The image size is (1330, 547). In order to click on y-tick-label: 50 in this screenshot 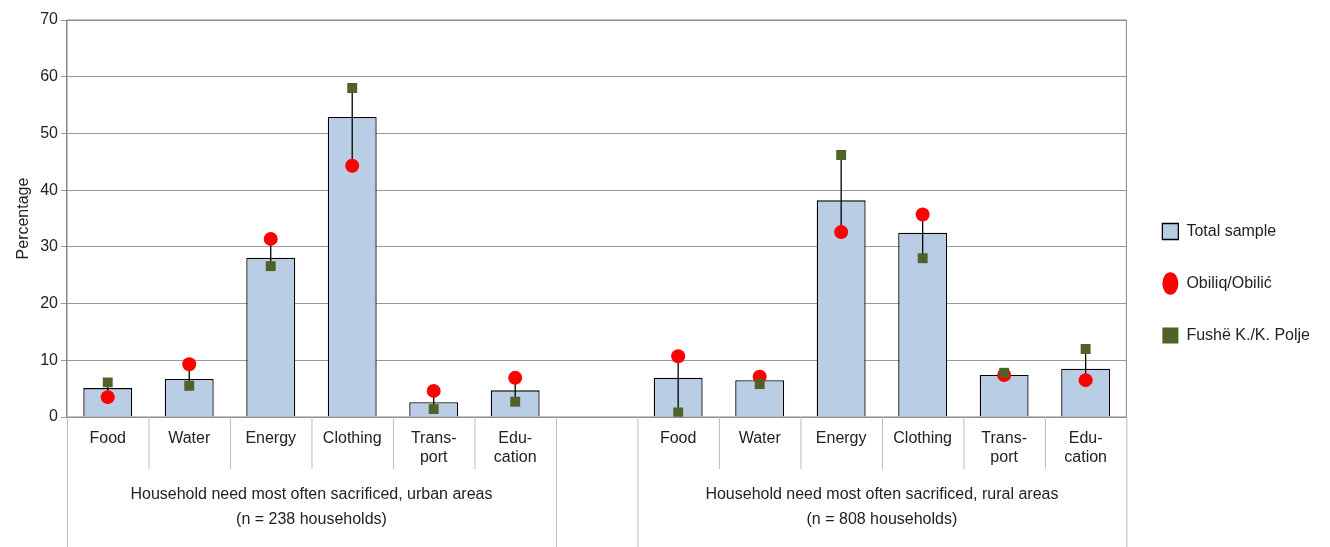, I will do `click(49, 132)`.